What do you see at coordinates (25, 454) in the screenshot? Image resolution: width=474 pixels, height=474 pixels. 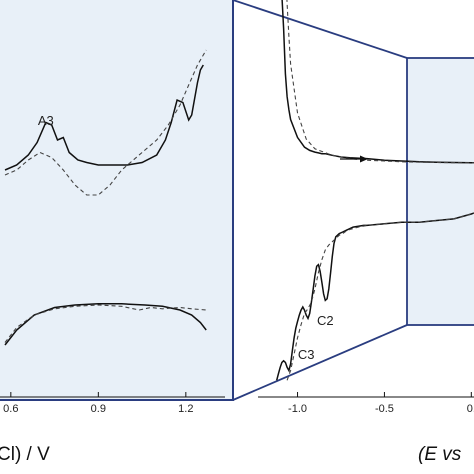 I see `left-x-axis-title: Cl) / V` at bounding box center [25, 454].